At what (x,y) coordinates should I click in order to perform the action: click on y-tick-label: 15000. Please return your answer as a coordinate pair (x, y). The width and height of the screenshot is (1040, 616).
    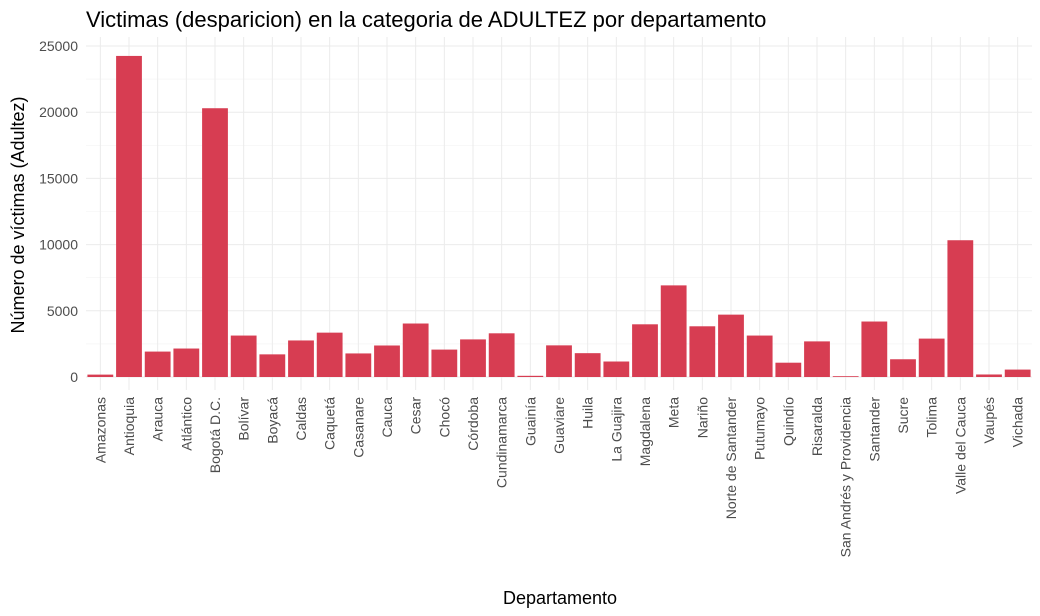
    Looking at the image, I should click on (58, 178).